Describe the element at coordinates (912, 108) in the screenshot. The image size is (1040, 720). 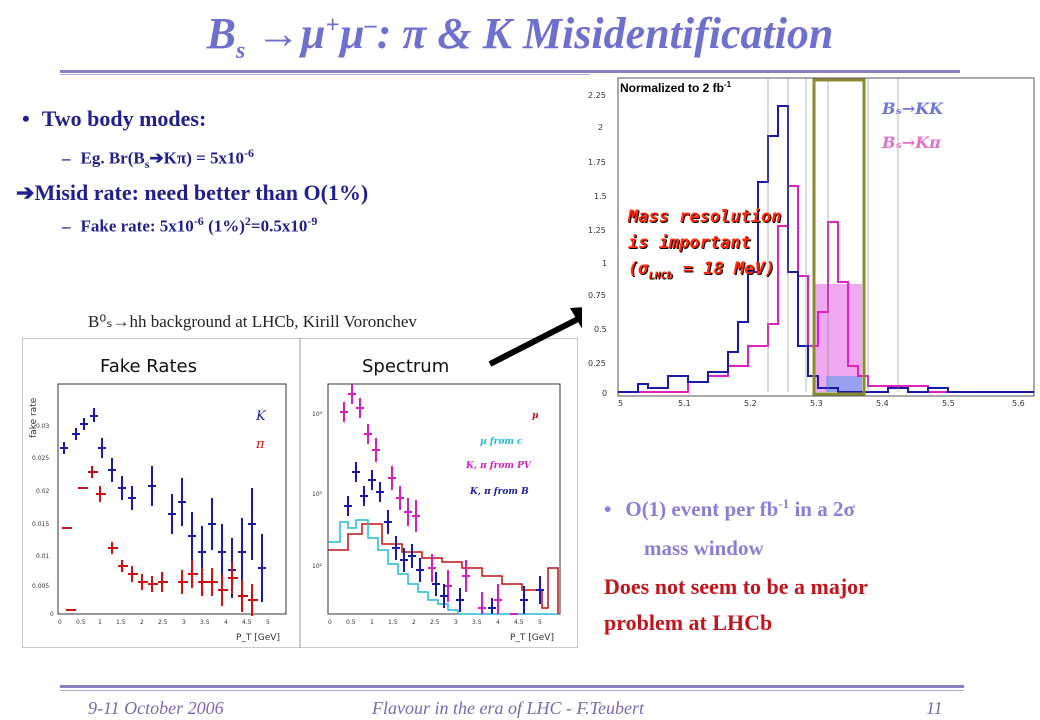
I see `legend-bs-kk: Bₛ→KK` at that location.